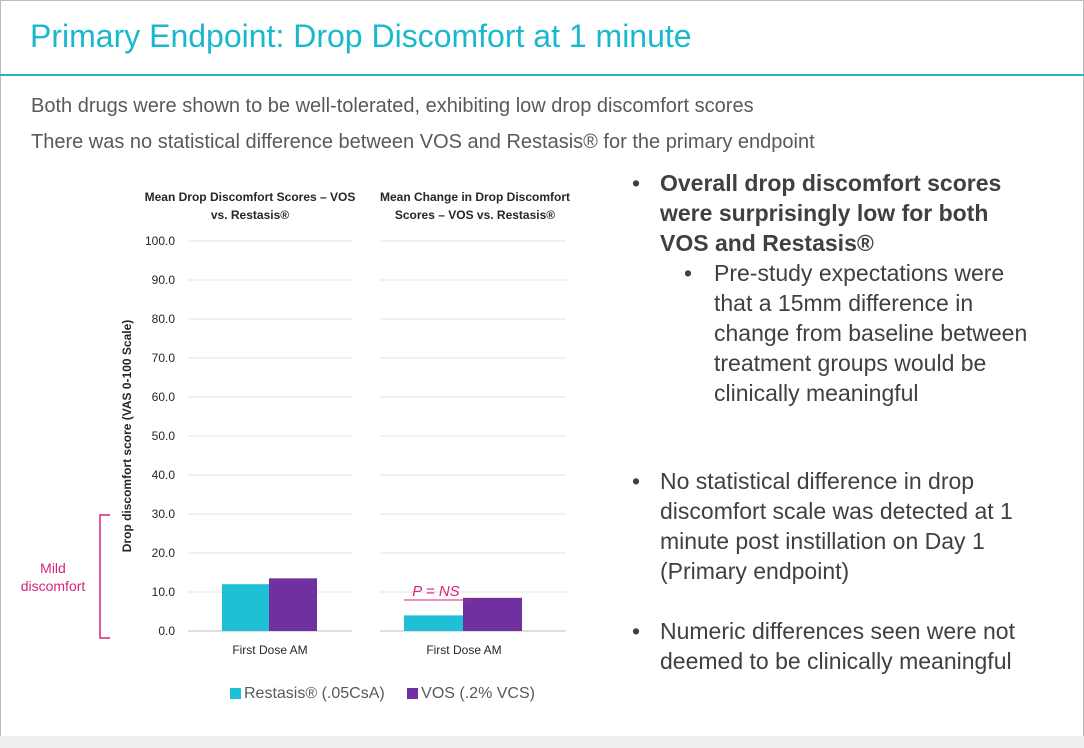 The height and width of the screenshot is (748, 1084). I want to click on bar-chart2-series2, so click(492, 614).